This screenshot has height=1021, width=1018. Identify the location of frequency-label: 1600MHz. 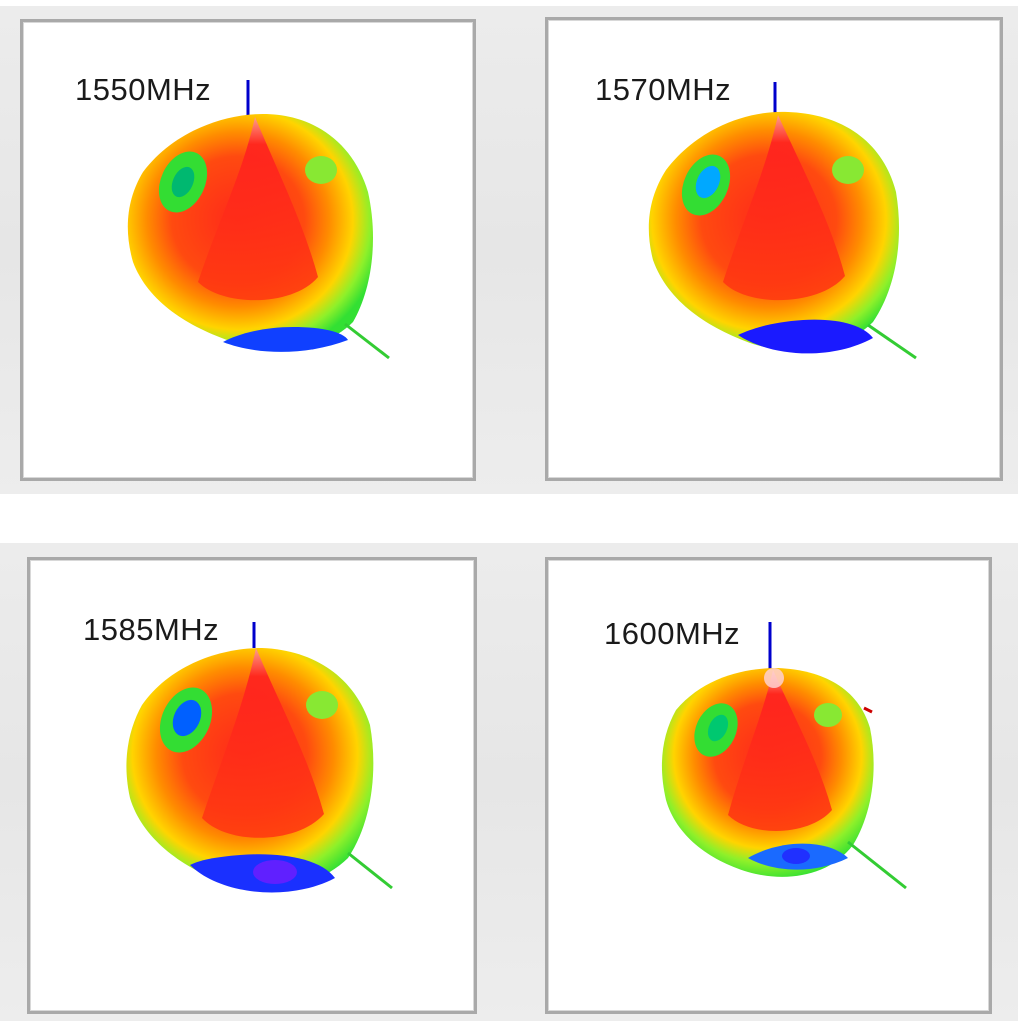
(672, 633).